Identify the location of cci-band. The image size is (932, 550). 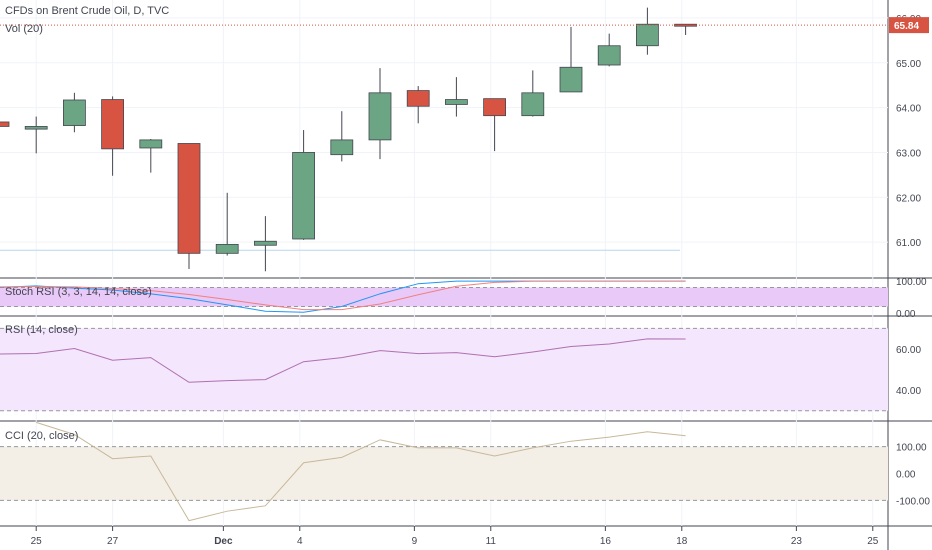
(444, 473).